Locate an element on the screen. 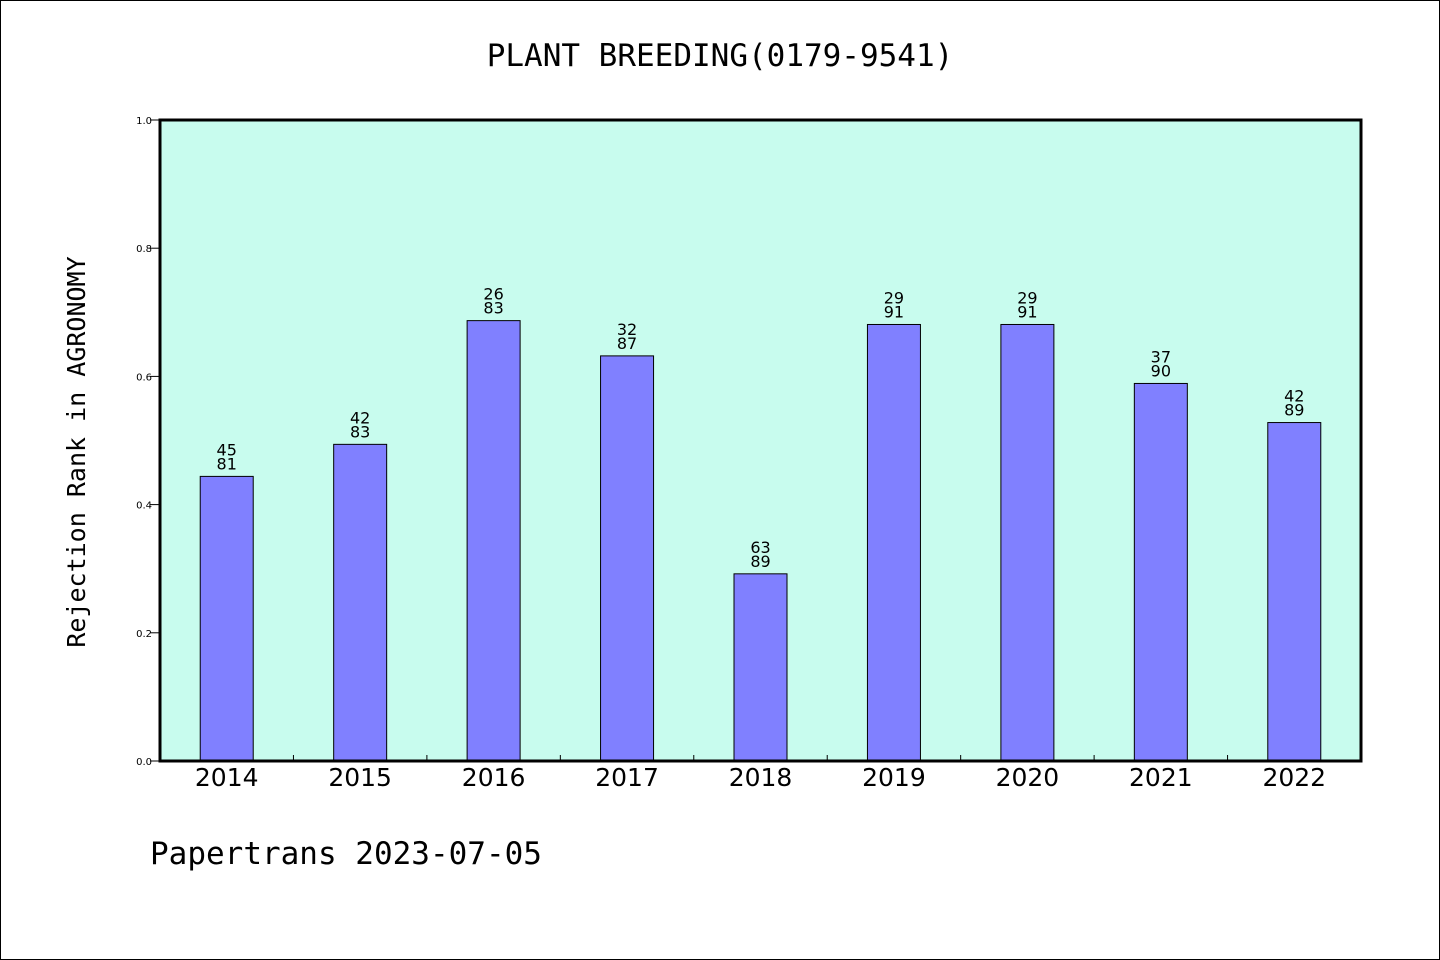 The height and width of the screenshot is (960, 1440). bar-2020 is located at coordinates (1027, 542).